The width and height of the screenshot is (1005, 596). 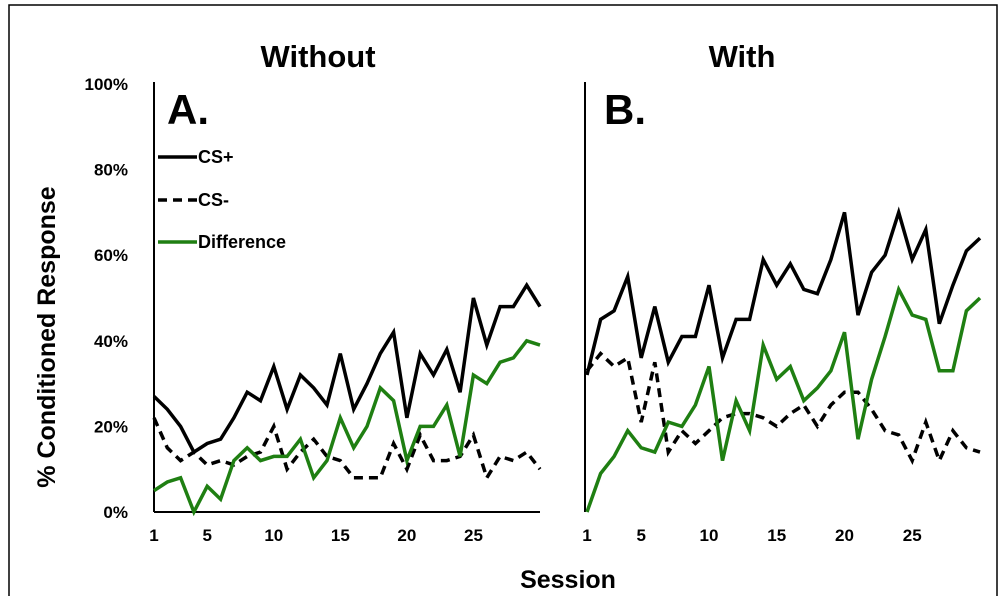 I want to click on panel-title-without: Without, so click(x=317, y=56).